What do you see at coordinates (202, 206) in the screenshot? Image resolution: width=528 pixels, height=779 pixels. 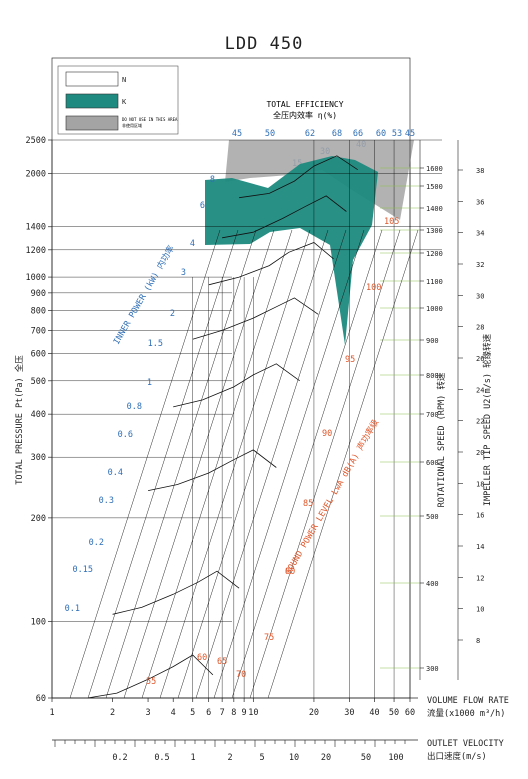 I see `power-value-label: 6` at bounding box center [202, 206].